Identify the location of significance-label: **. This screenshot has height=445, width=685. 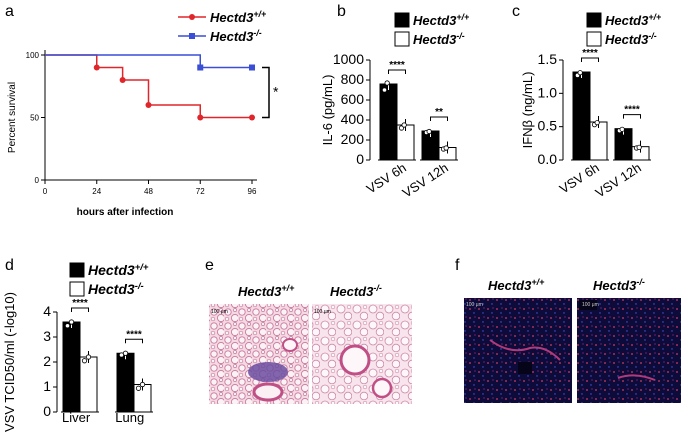
(439, 112).